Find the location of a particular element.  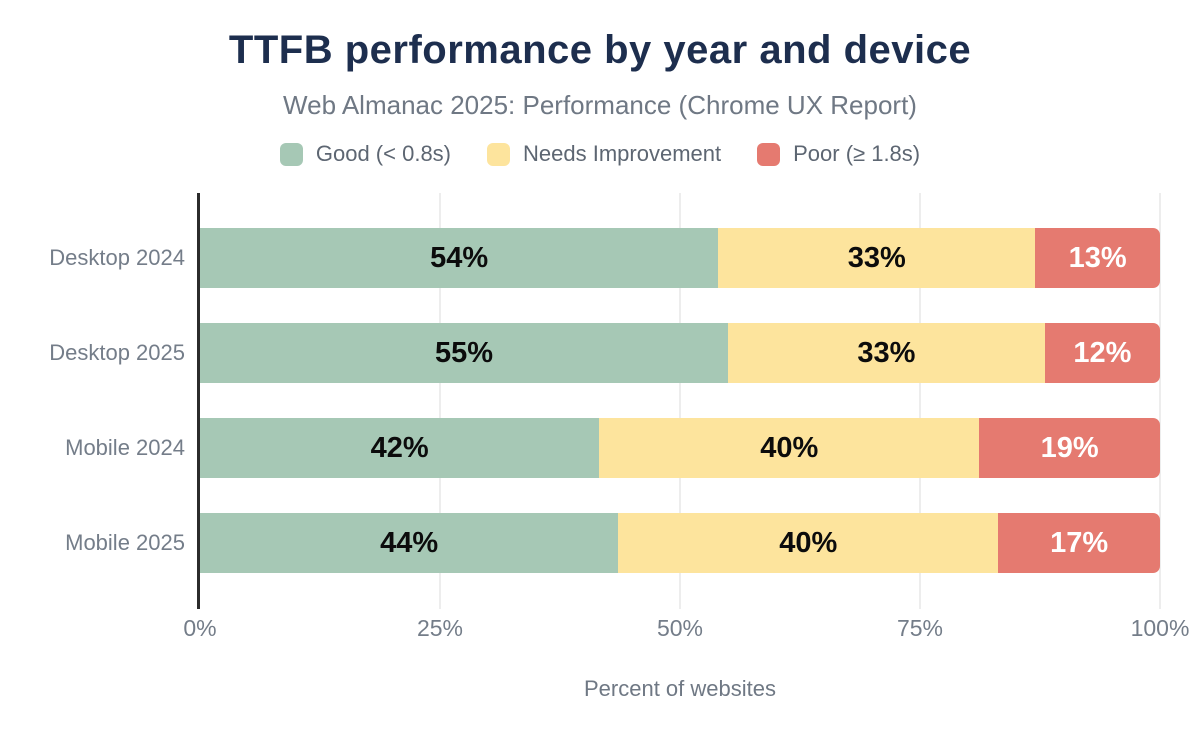

x-tick-label: 50% is located at coordinates (680, 628).